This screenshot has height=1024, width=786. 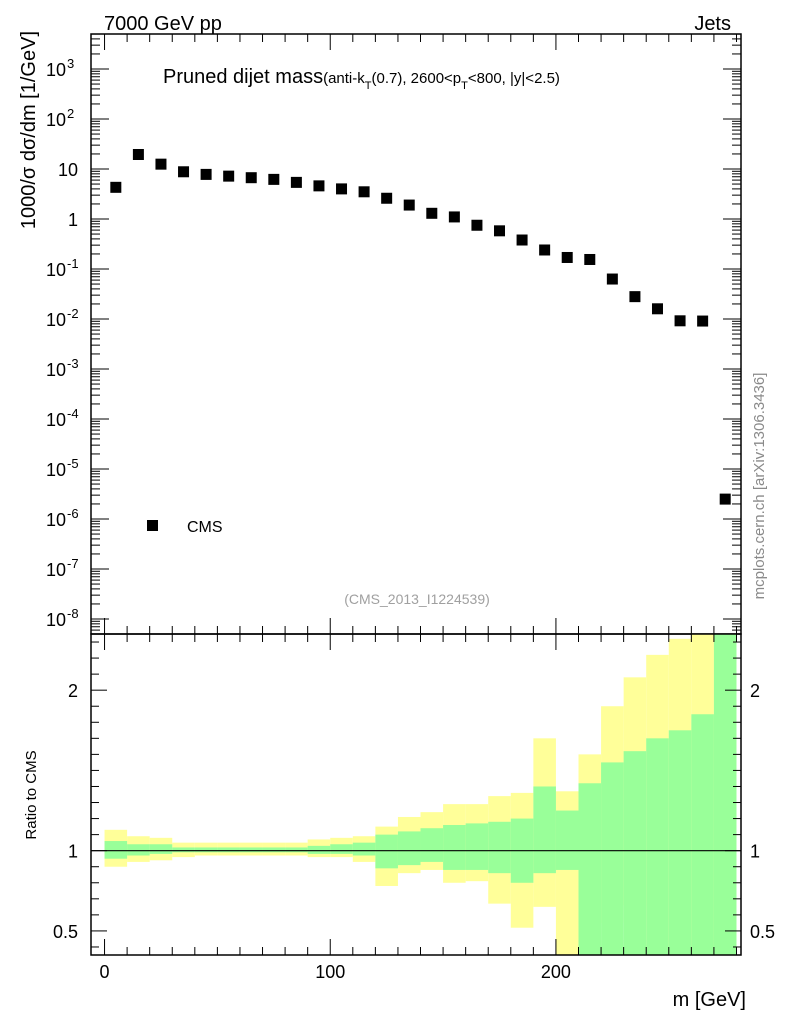 What do you see at coordinates (712, 24) in the screenshot?
I see `header-category-label: Jets` at bounding box center [712, 24].